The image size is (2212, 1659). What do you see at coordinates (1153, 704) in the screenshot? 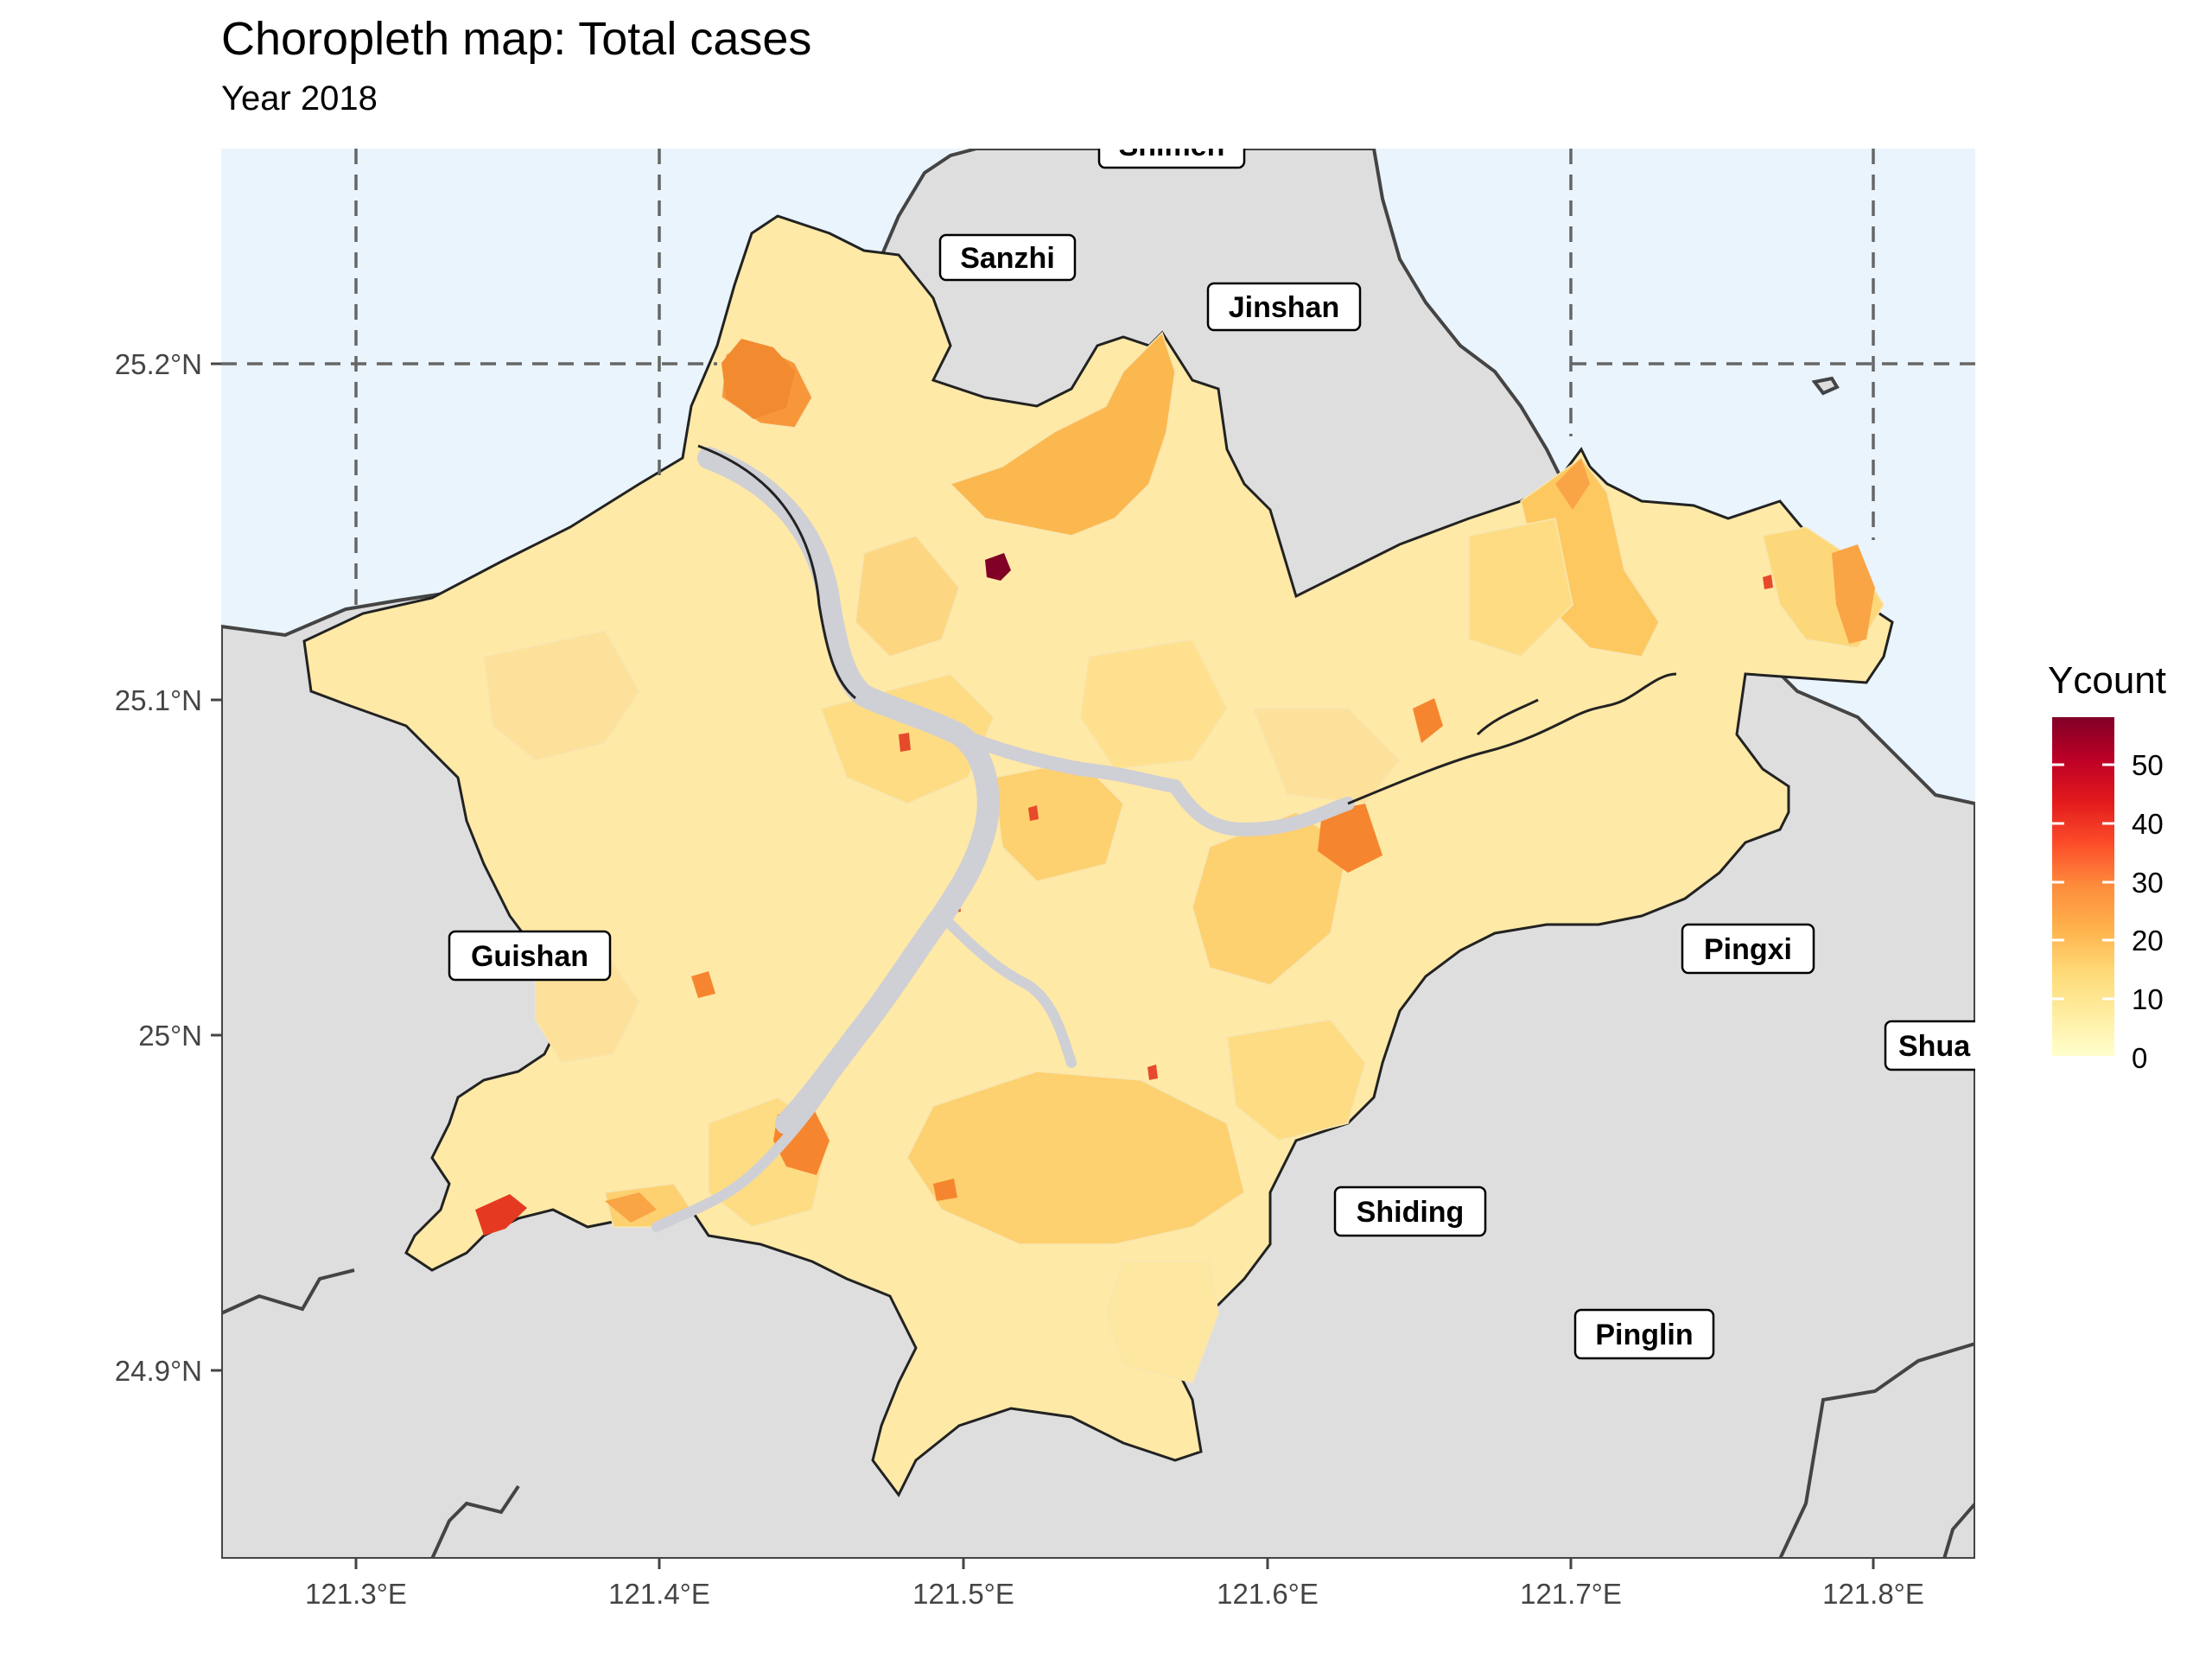
I see `district-neihu` at bounding box center [1153, 704].